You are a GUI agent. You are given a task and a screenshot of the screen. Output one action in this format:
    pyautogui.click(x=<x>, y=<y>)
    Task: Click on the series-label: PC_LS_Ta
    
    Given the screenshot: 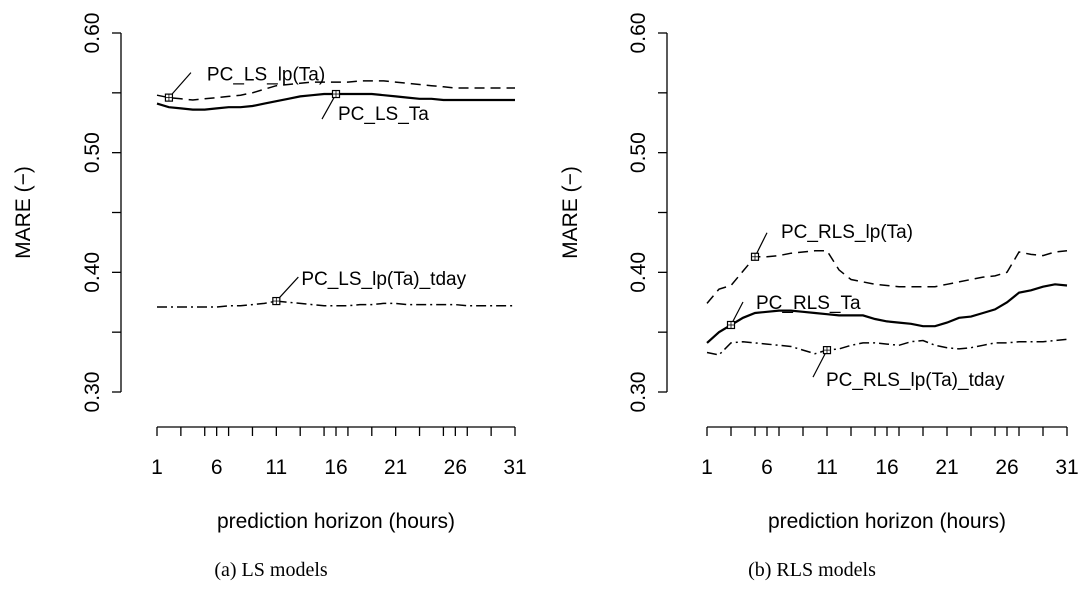 What is the action you would take?
    pyautogui.click(x=383, y=114)
    